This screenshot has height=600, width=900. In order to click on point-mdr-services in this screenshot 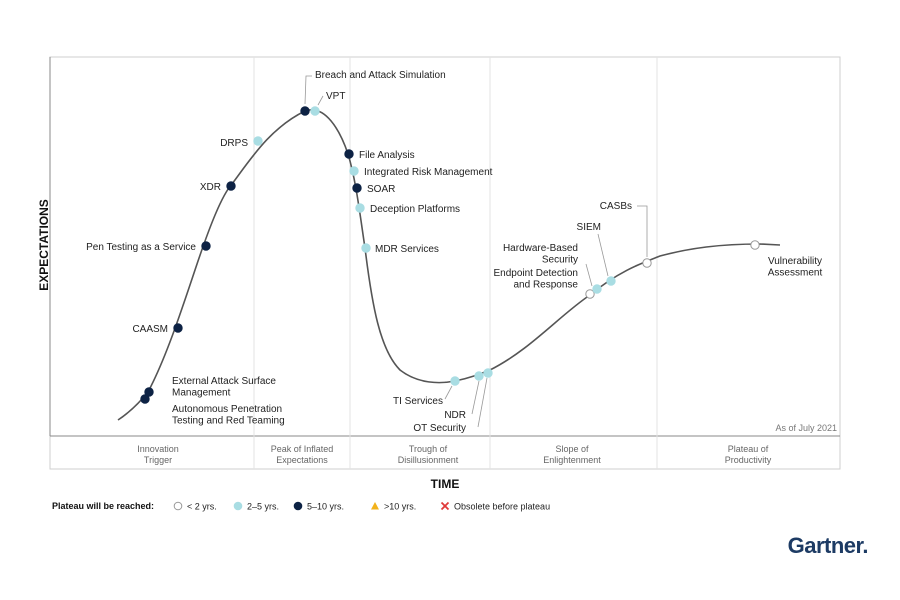, I will do `click(366, 248)`.